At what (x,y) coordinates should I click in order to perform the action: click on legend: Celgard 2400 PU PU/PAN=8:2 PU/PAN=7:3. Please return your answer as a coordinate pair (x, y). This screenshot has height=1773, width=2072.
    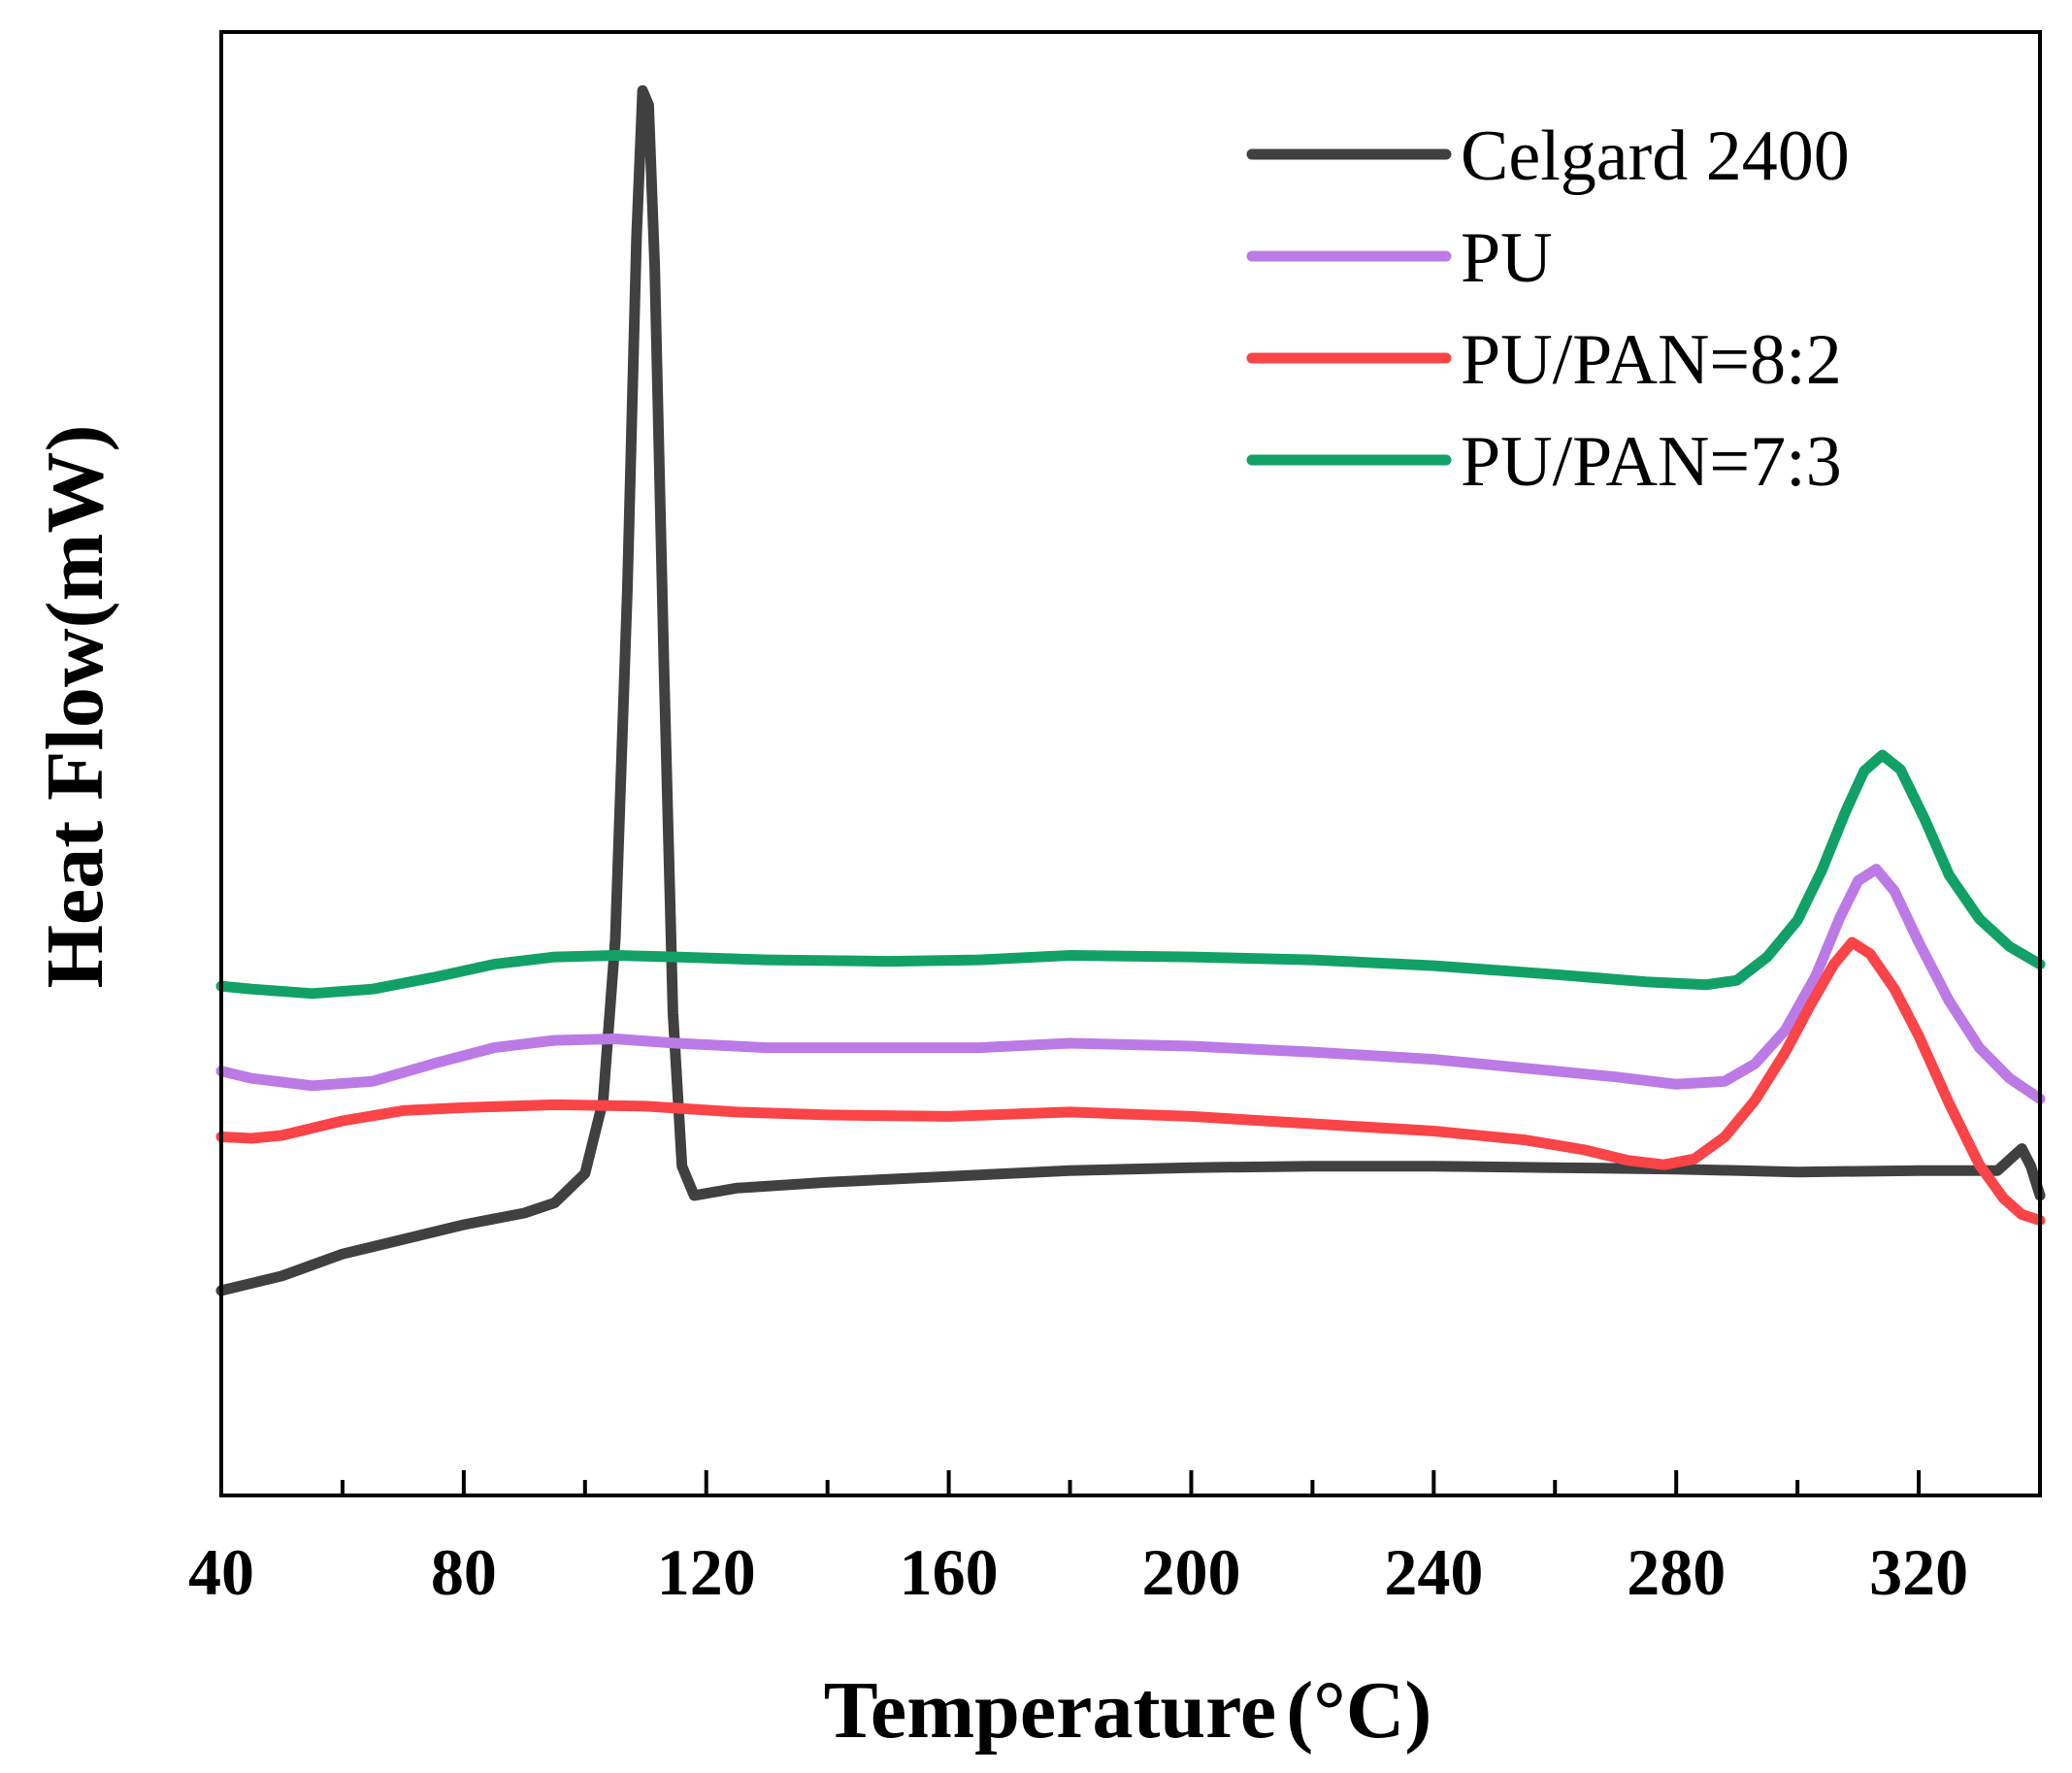
    Looking at the image, I should click on (1548, 309).